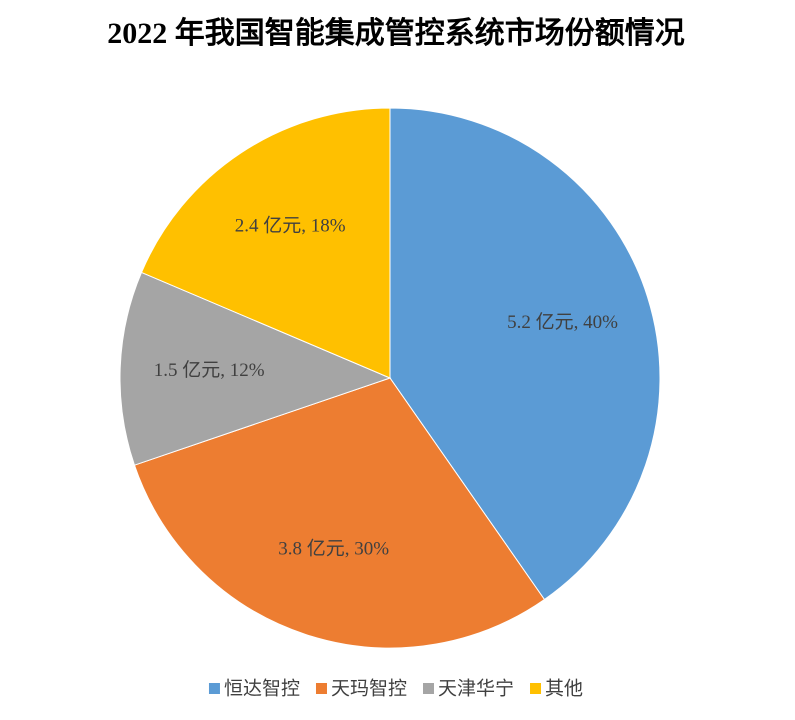 This screenshot has height=720, width=795. I want to click on legend-label: 其他, so click(564, 688).